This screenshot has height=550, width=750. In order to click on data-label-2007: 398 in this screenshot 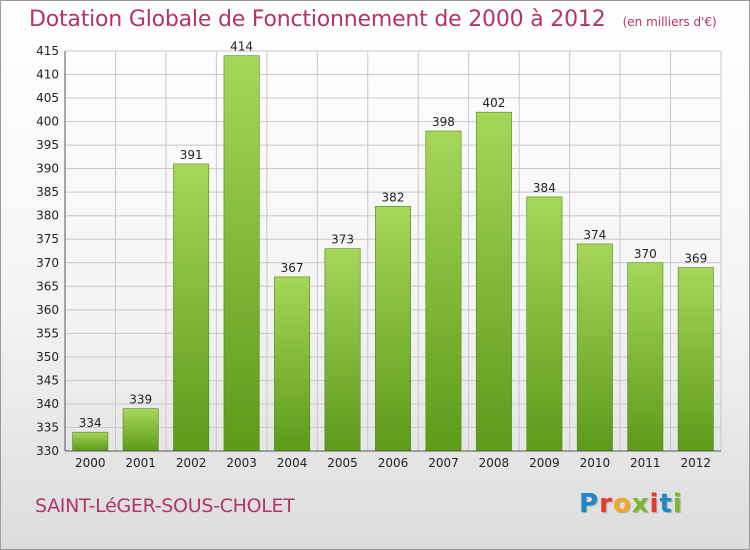, I will do `click(443, 122)`.